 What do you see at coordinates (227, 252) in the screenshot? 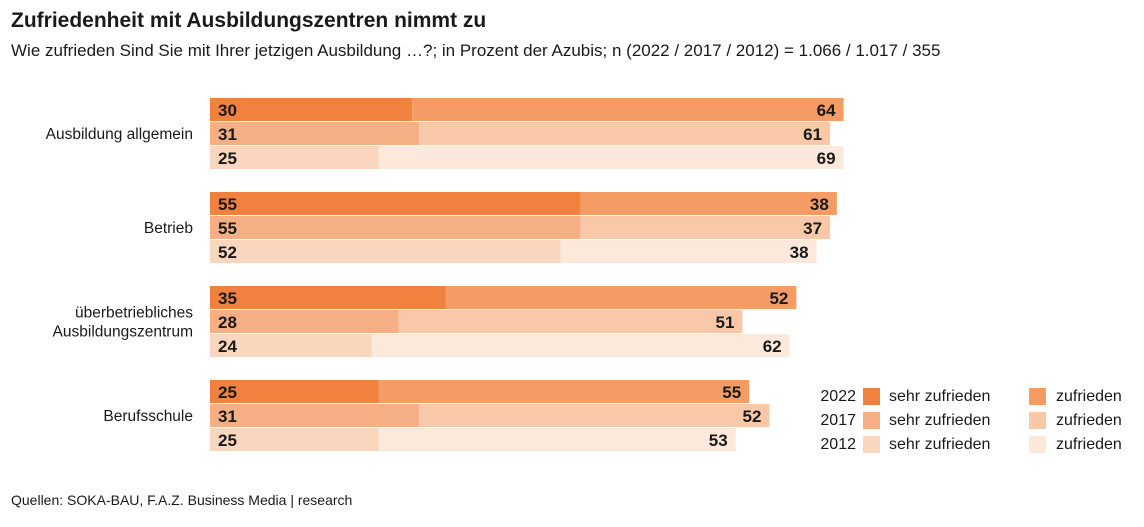
I see `data-label-sehr-zufrieden: 52` at bounding box center [227, 252].